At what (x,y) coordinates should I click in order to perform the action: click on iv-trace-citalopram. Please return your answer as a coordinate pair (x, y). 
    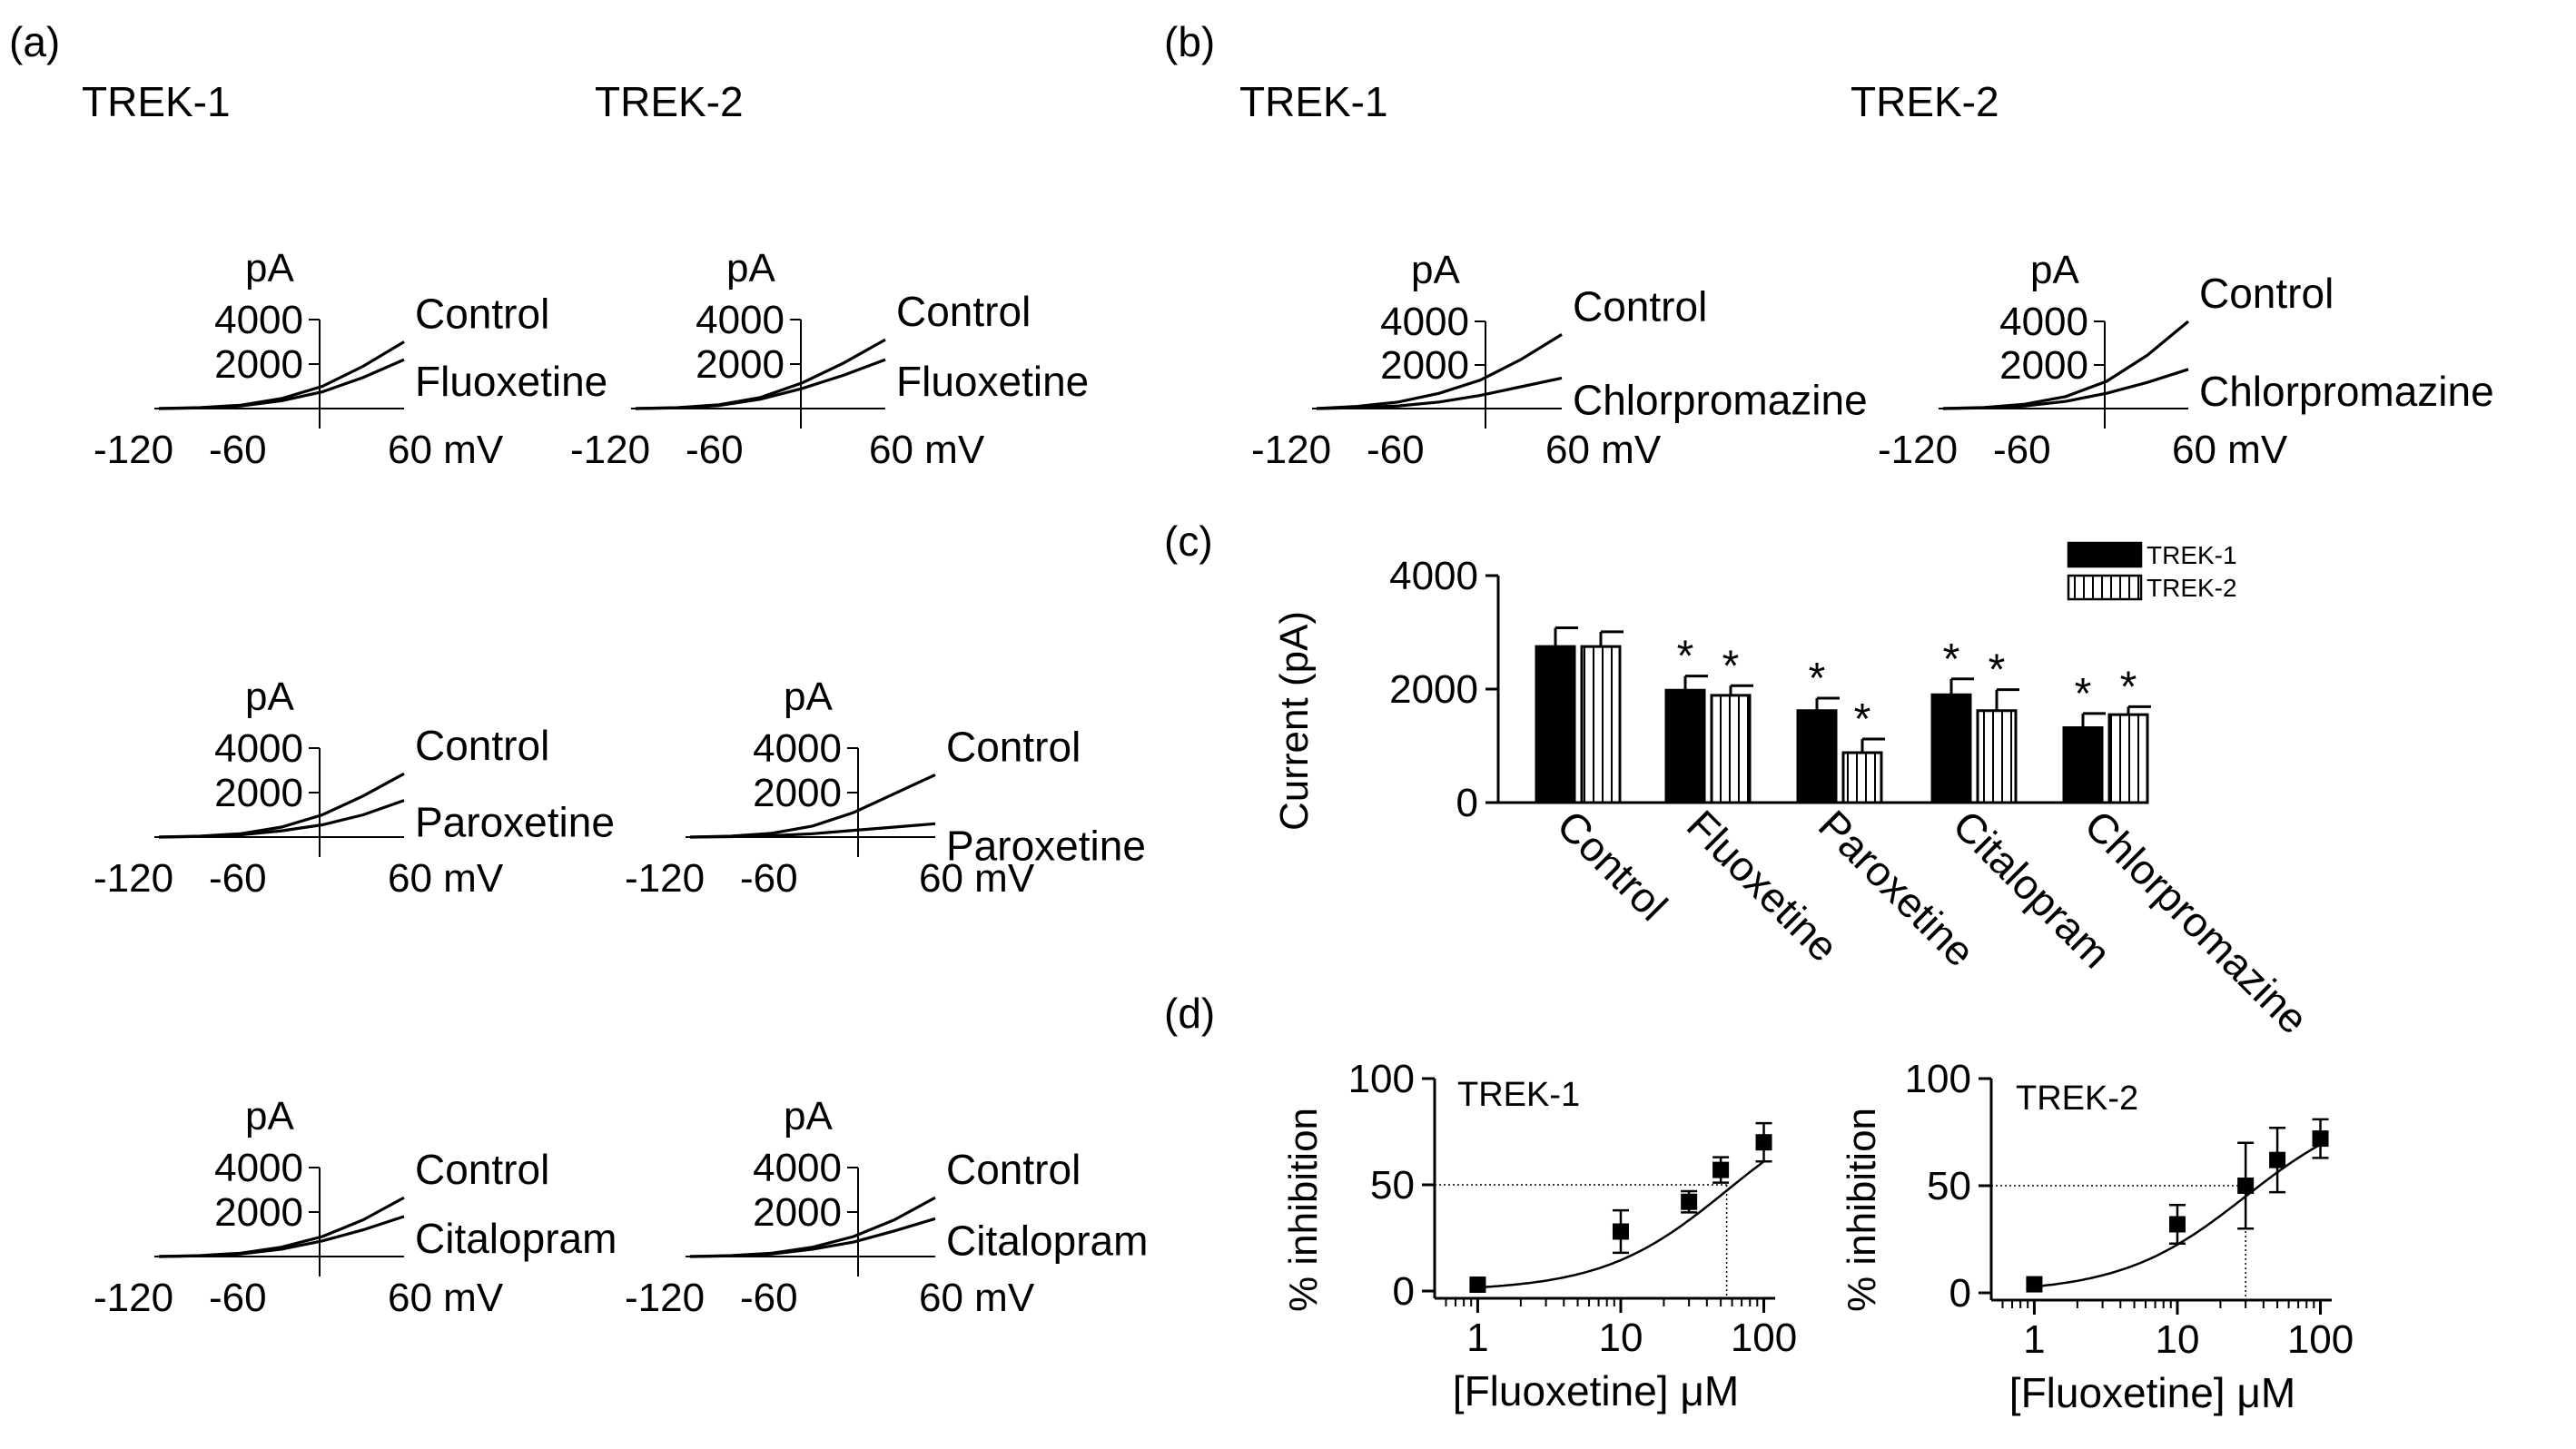
    Looking at the image, I should click on (812, 1237).